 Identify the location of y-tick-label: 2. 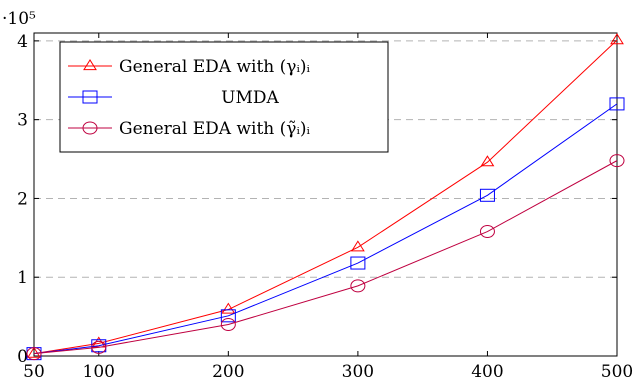
(22, 199).